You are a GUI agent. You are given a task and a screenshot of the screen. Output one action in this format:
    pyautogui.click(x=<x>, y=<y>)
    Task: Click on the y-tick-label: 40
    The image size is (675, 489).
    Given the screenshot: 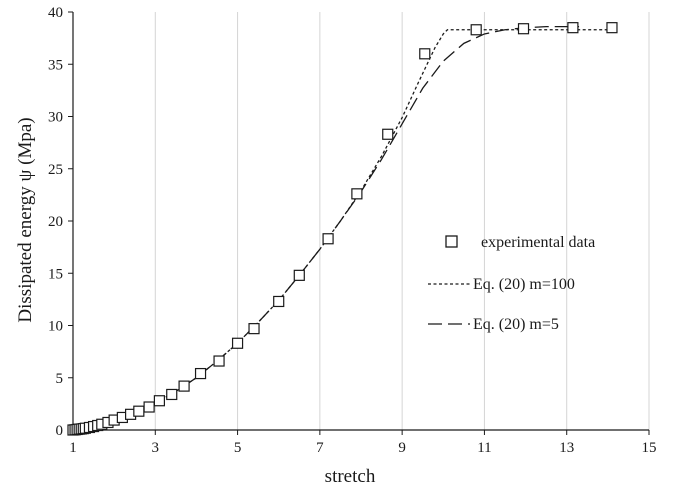 What is the action you would take?
    pyautogui.click(x=55, y=13)
    